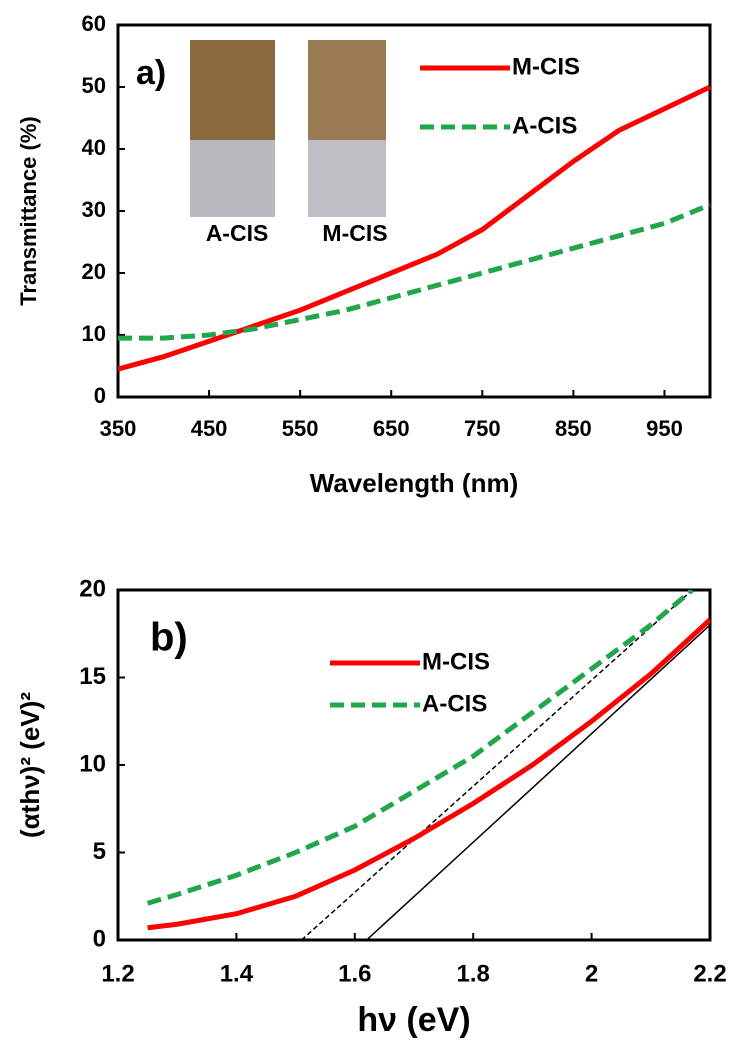 The image size is (732, 1046). What do you see at coordinates (354, 973) in the screenshot?
I see `x-tick-label: 1.6` at bounding box center [354, 973].